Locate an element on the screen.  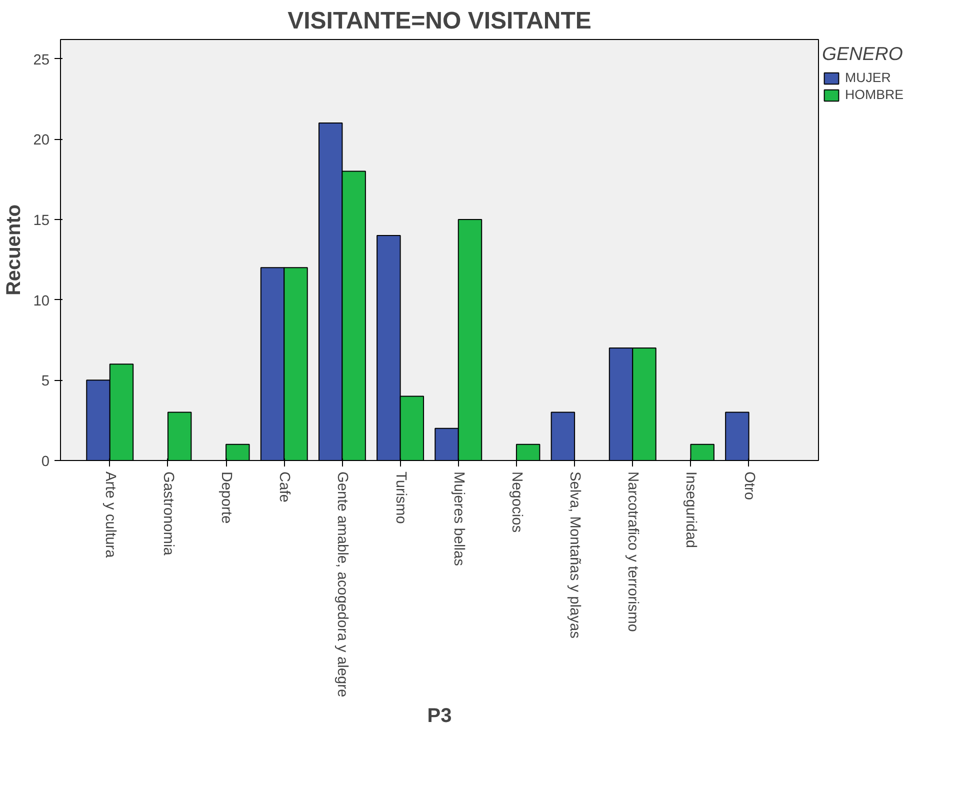
x-tick-label: Cafe is located at coordinates (284, 487).